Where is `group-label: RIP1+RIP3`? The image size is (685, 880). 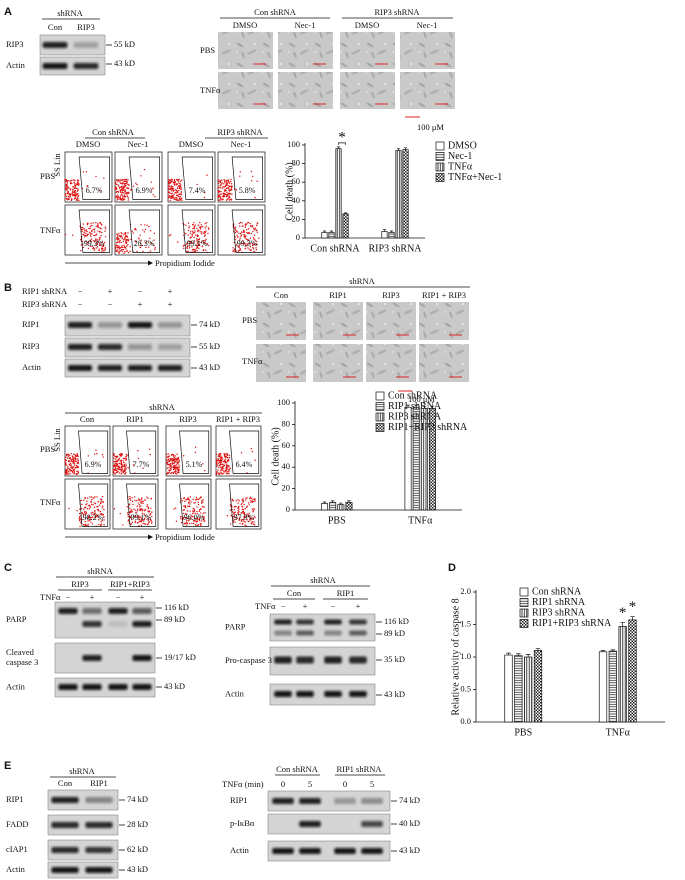
group-label: RIP1+RIP3 is located at coordinates (130, 584).